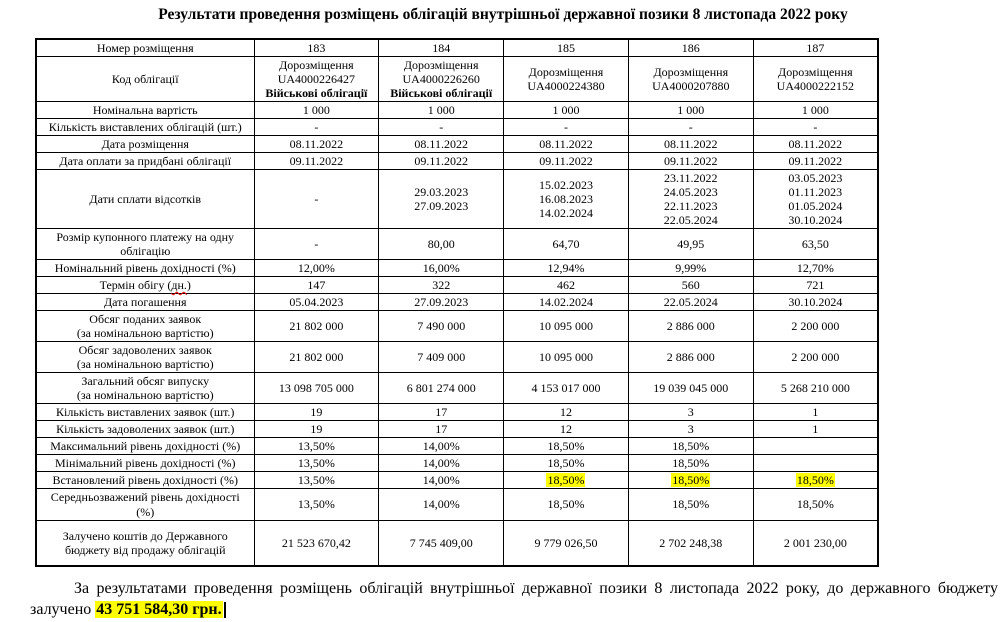  Describe the element at coordinates (566, 285) in the screenshot. I see `value-cell: 462` at that location.